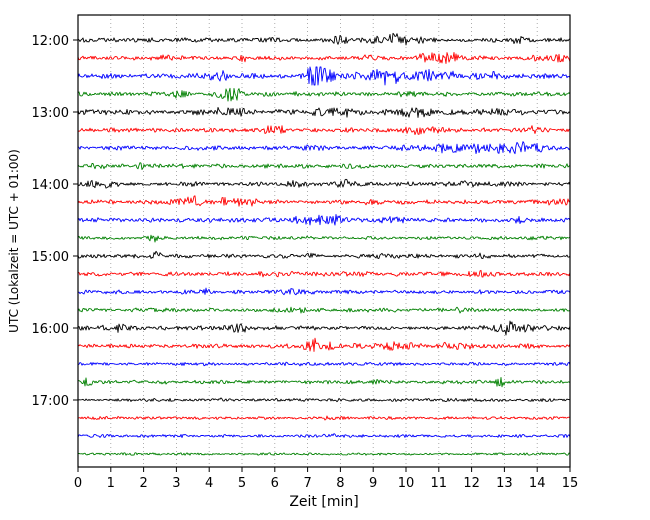 This screenshot has height=520, width=650. What do you see at coordinates (307, 483) in the screenshot?
I see `x-tick-label: 7` at bounding box center [307, 483].